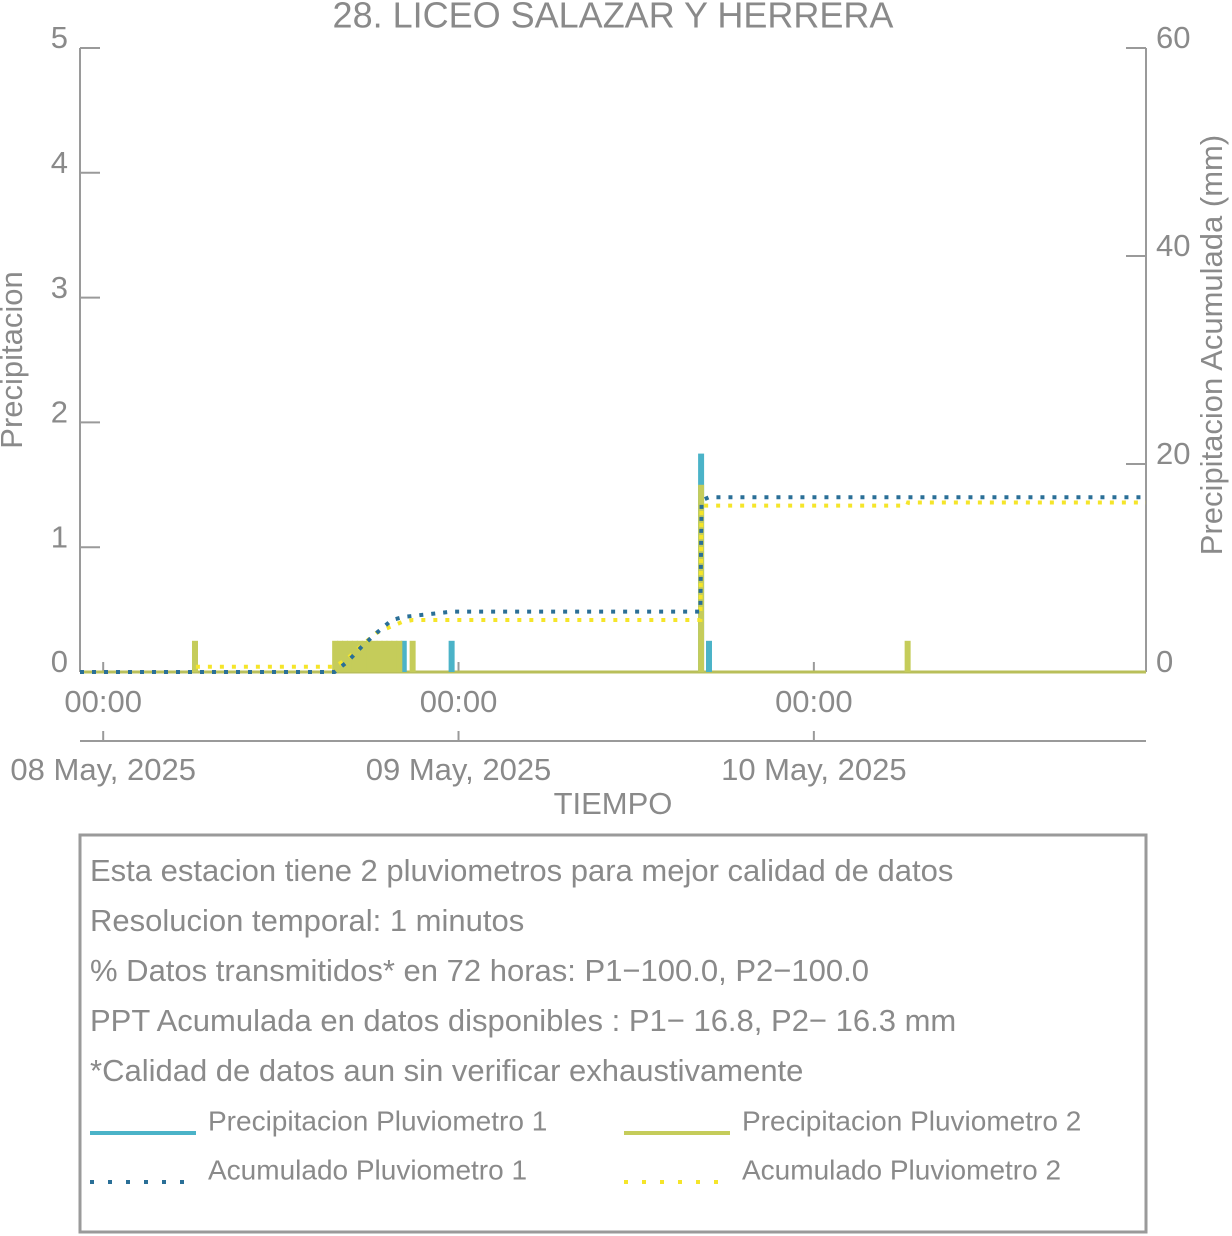 The image size is (1232, 1236). Describe the element at coordinates (59, 412) in the screenshot. I see `y-tick-label: 2` at that location.